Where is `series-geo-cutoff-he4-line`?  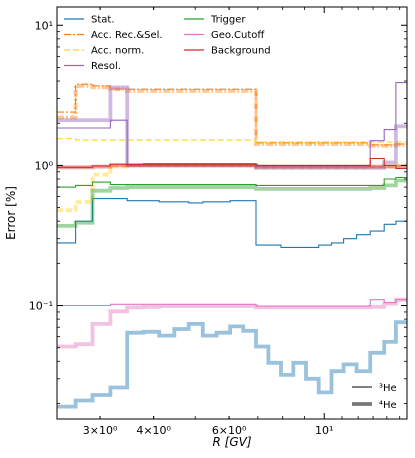 series-geo-cutoff-he4-line is located at coordinates (232, 323).